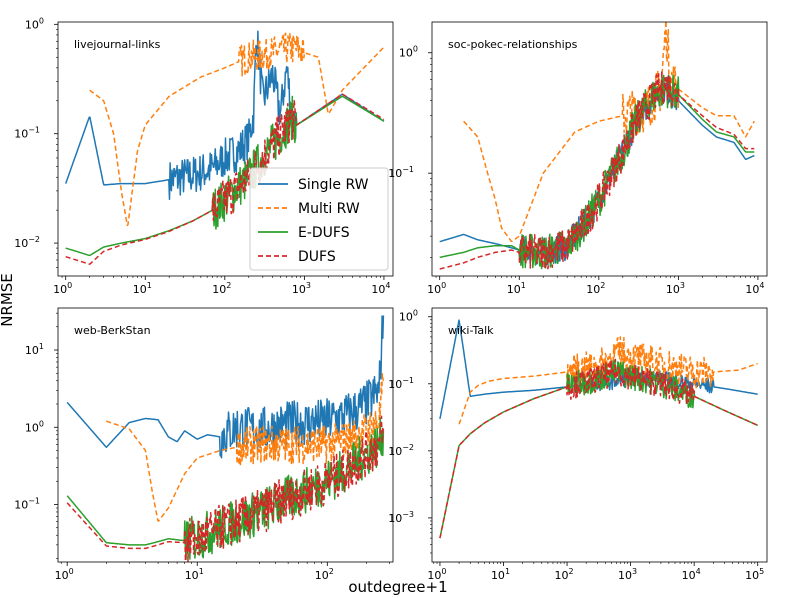 The image size is (797, 598). What do you see at coordinates (401, 517) in the screenshot?
I see `y-tick-label: 10⁻³` at bounding box center [401, 517].